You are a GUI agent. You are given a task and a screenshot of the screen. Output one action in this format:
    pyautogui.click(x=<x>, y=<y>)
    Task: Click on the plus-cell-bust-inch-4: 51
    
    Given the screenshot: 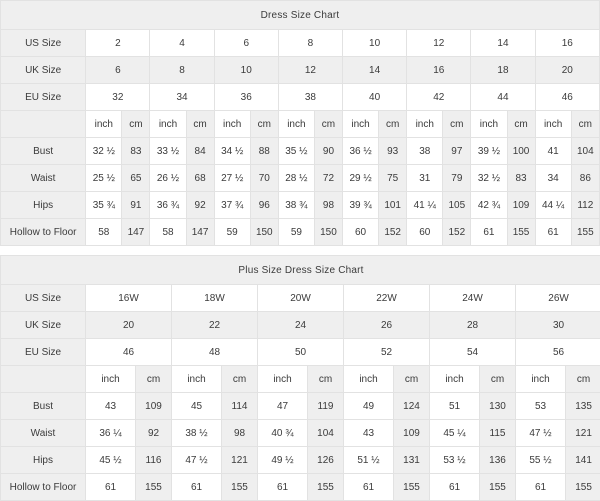 What is the action you would take?
    pyautogui.click(x=455, y=406)
    